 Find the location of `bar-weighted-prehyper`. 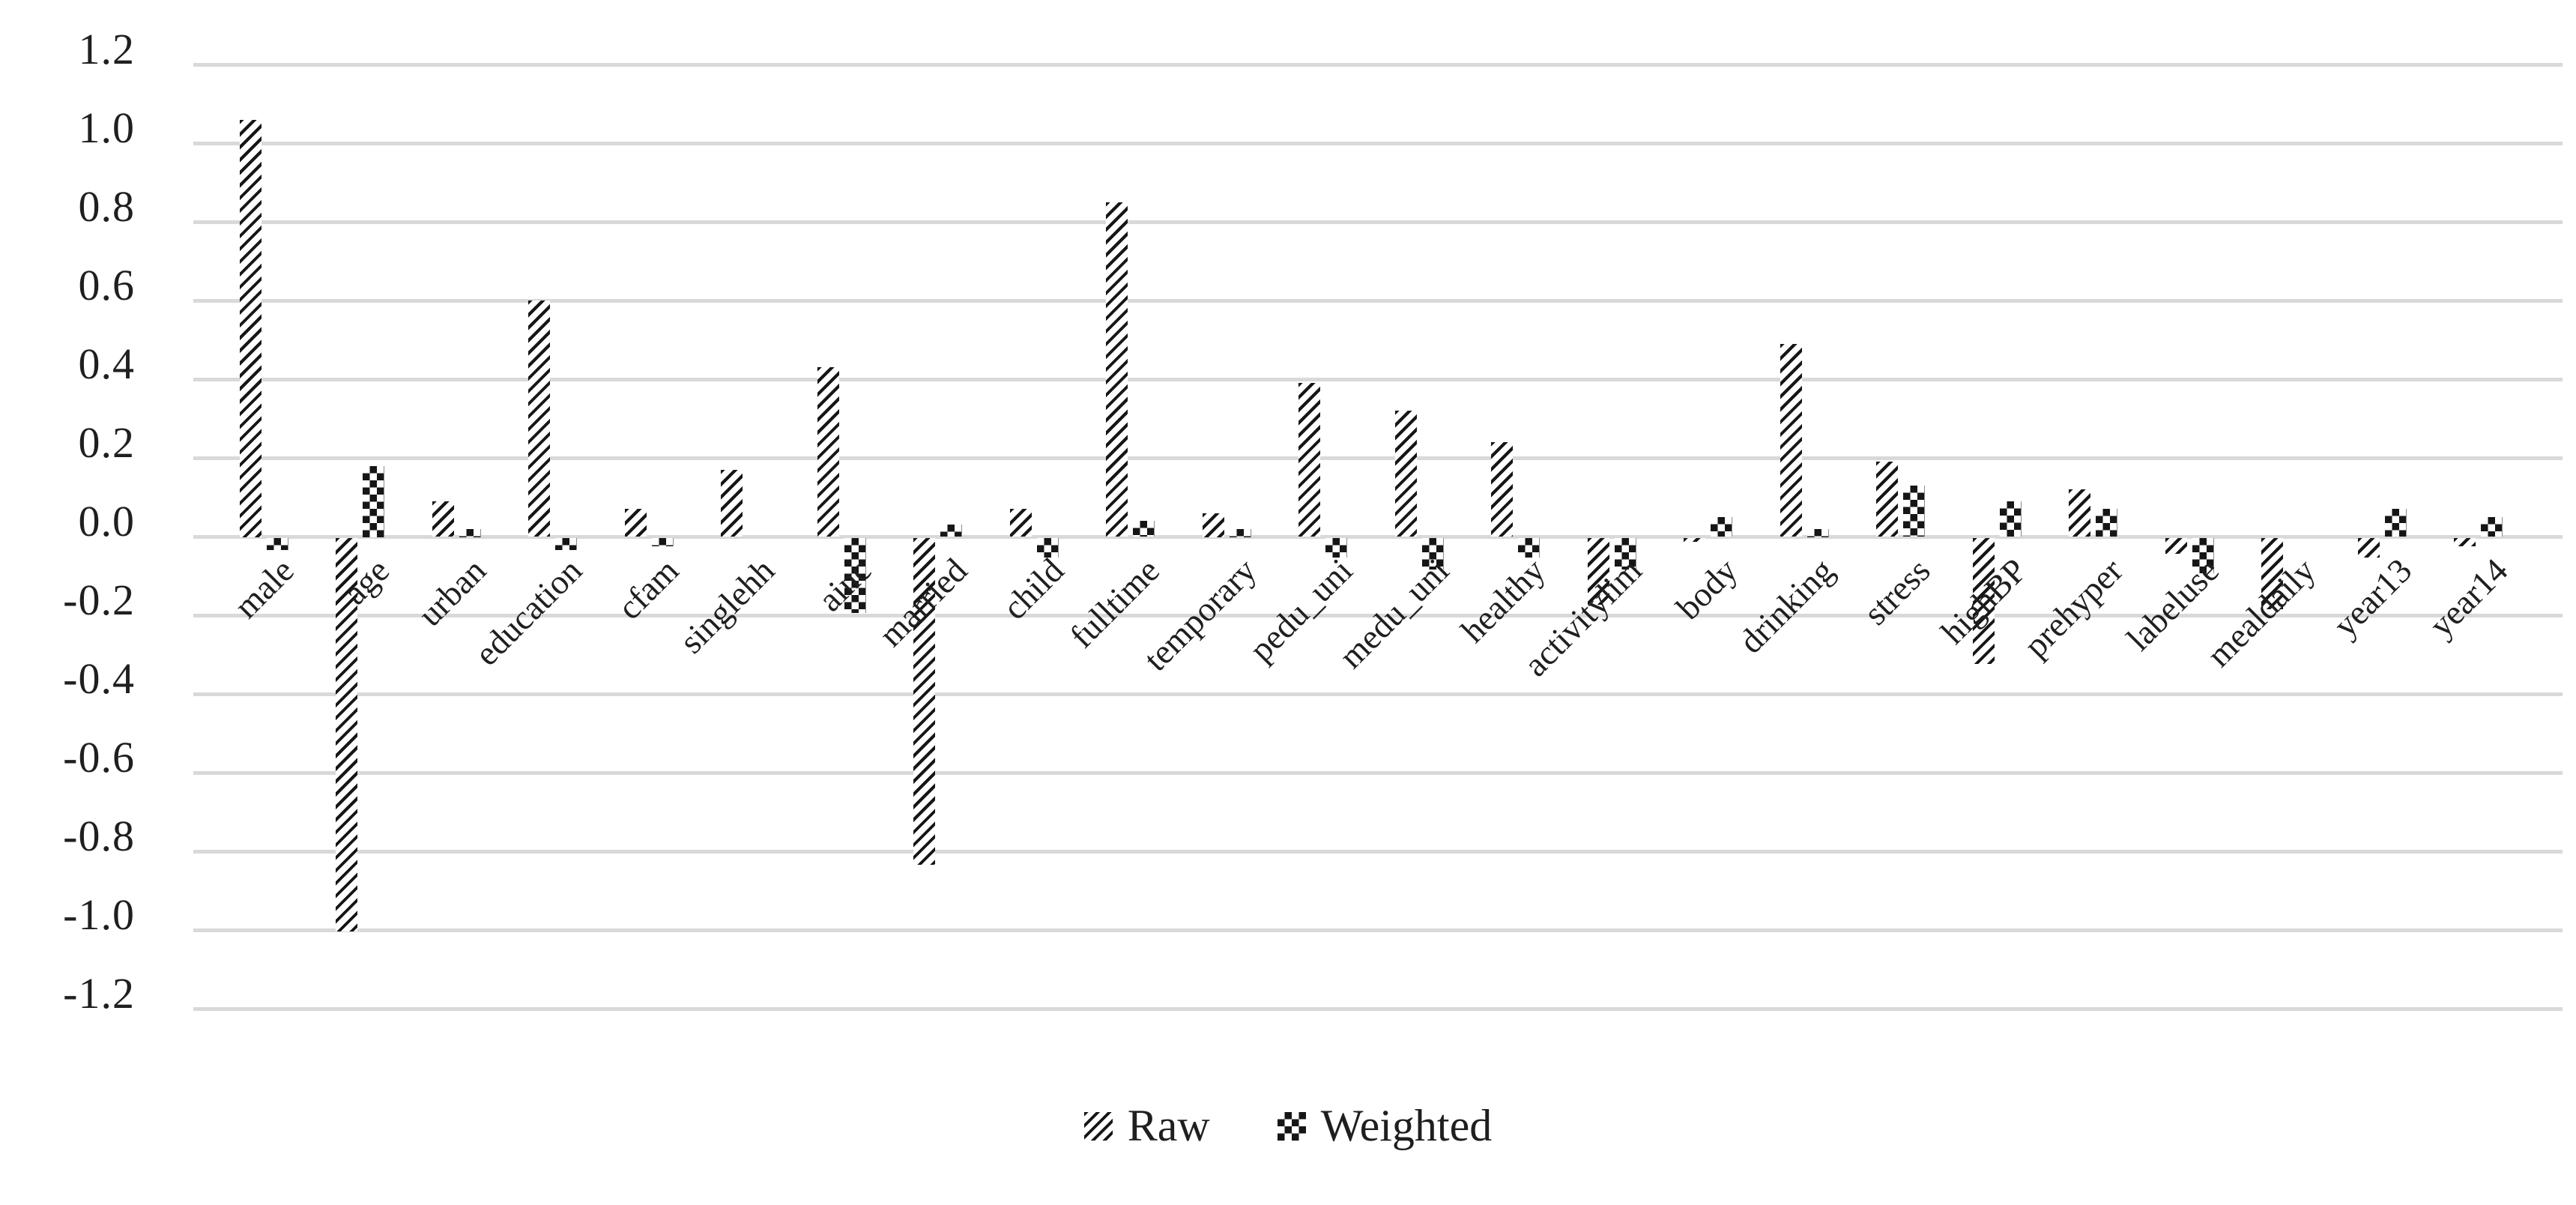

bar-weighted-prehyper is located at coordinates (2106, 523).